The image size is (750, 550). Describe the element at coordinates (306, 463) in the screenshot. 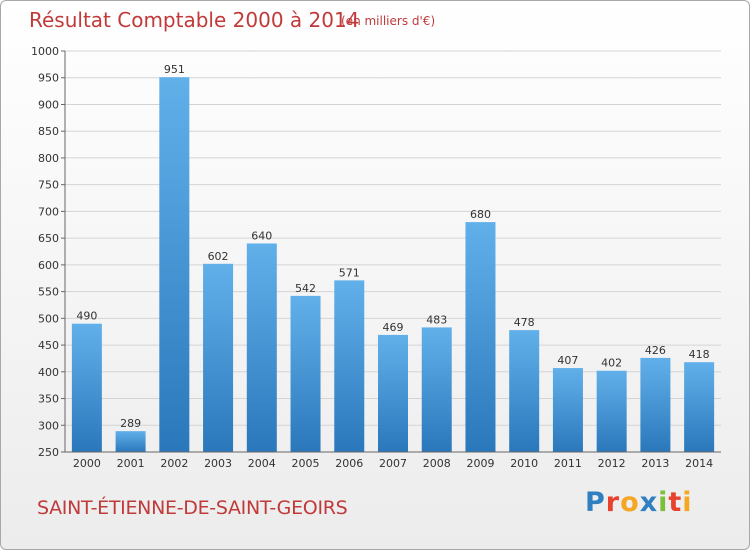

I see `x-tick-label: 2005` at that location.